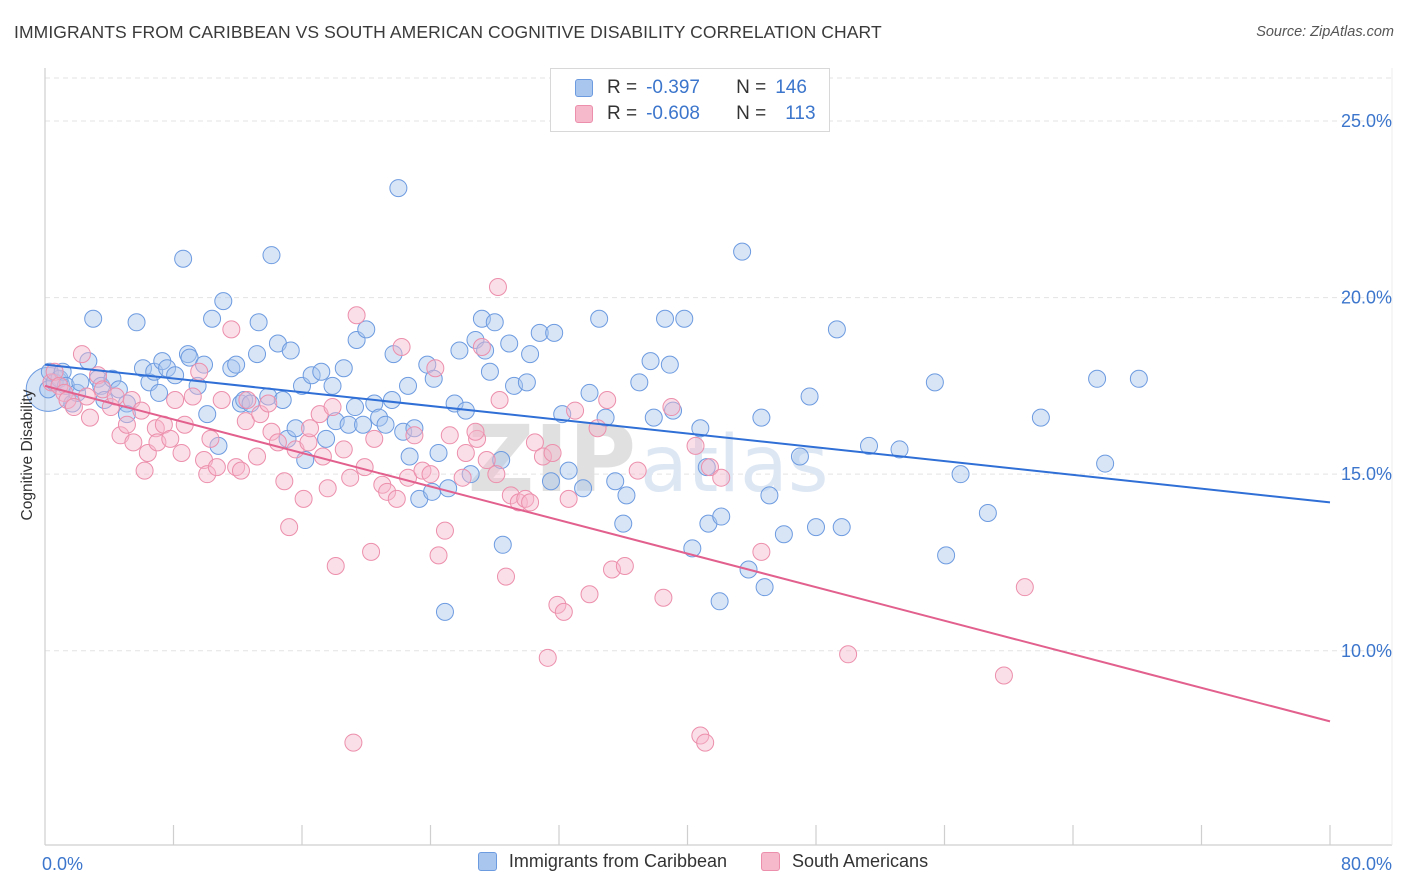 The image size is (1406, 892). Describe the element at coordinates (1366, 121) in the screenshot. I see `y-tick-label: 25.0%` at that location.